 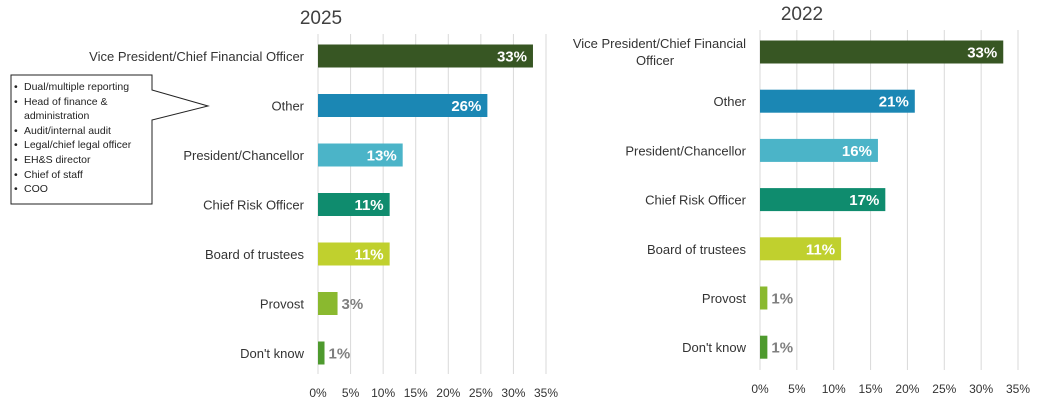 I want to click on callout-item: Legal/chief legal officer, so click(x=84, y=145).